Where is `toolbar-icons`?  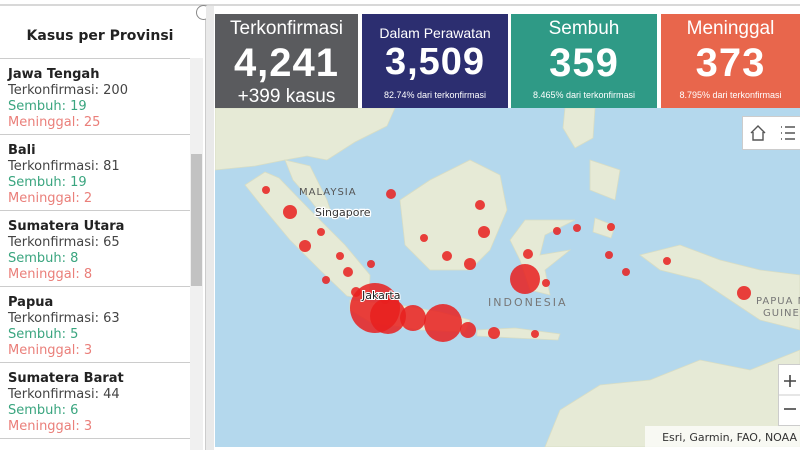 toolbar-icons is located at coordinates (772, 133).